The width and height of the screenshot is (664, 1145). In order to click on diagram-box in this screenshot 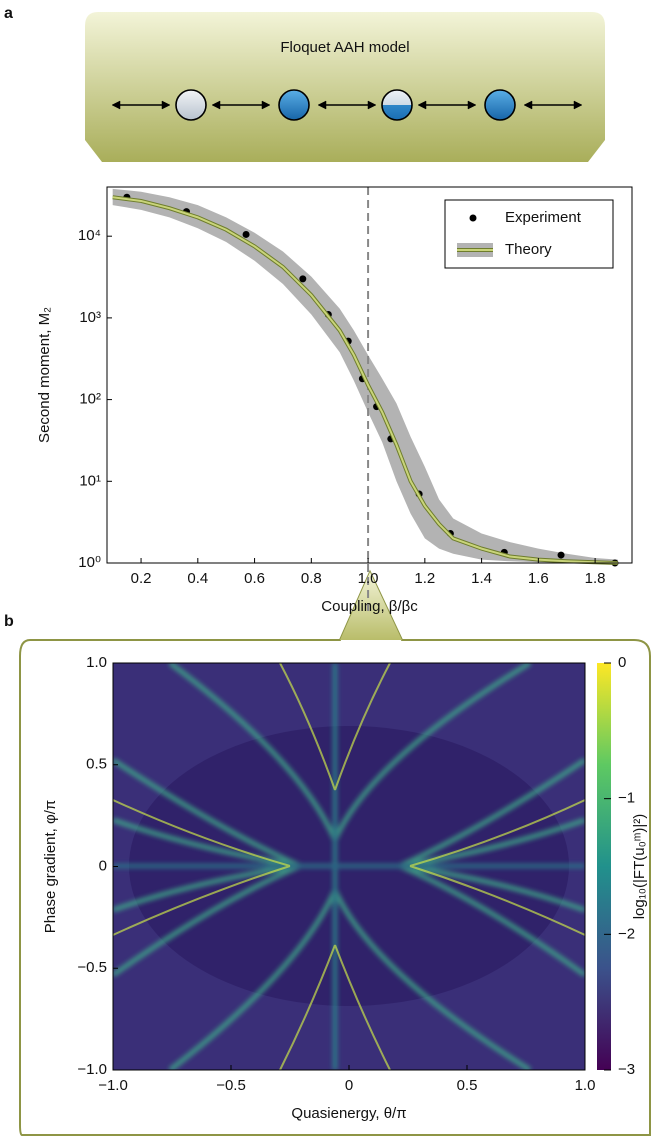, I will do `click(345, 87)`.